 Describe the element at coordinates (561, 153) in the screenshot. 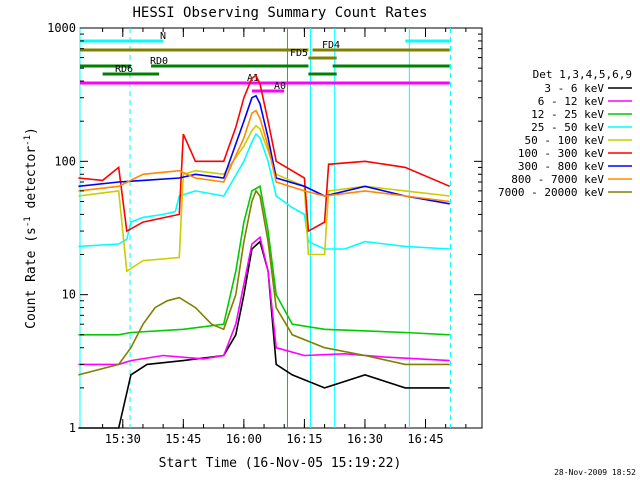

I see `legend-label: 100 - 300 keV` at that location.